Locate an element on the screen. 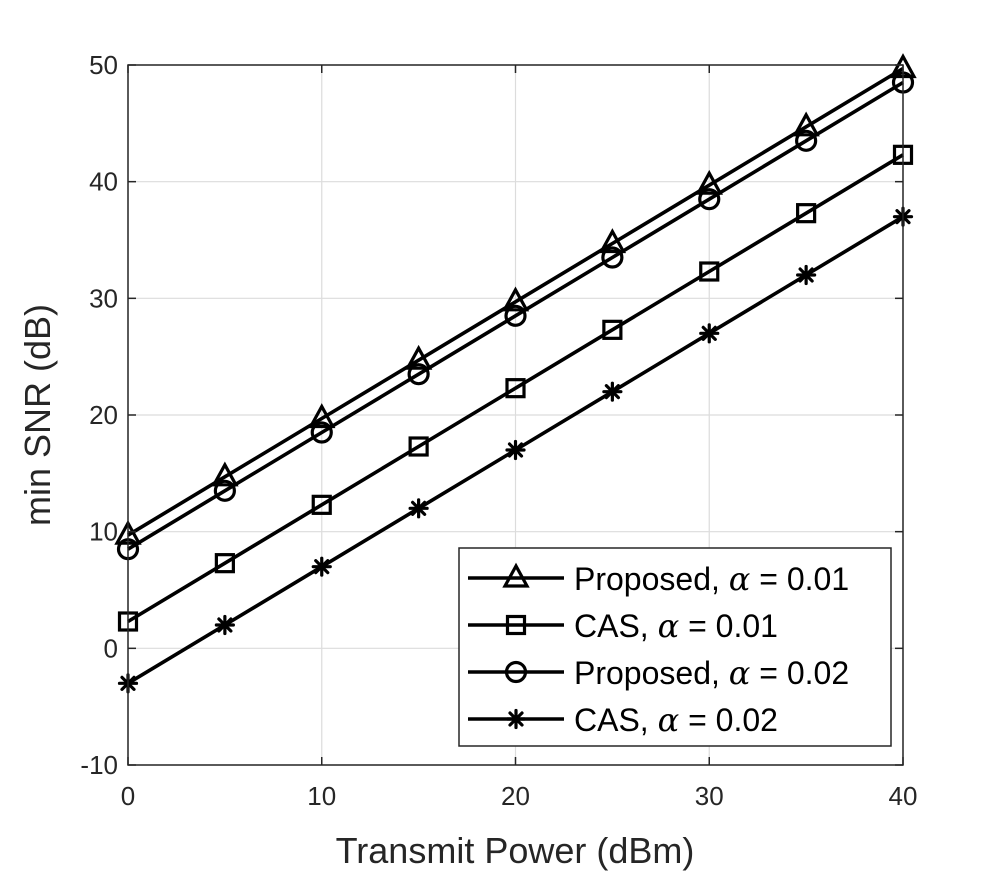  legend-label: Proposed, α = 0.01 is located at coordinates (711, 579).